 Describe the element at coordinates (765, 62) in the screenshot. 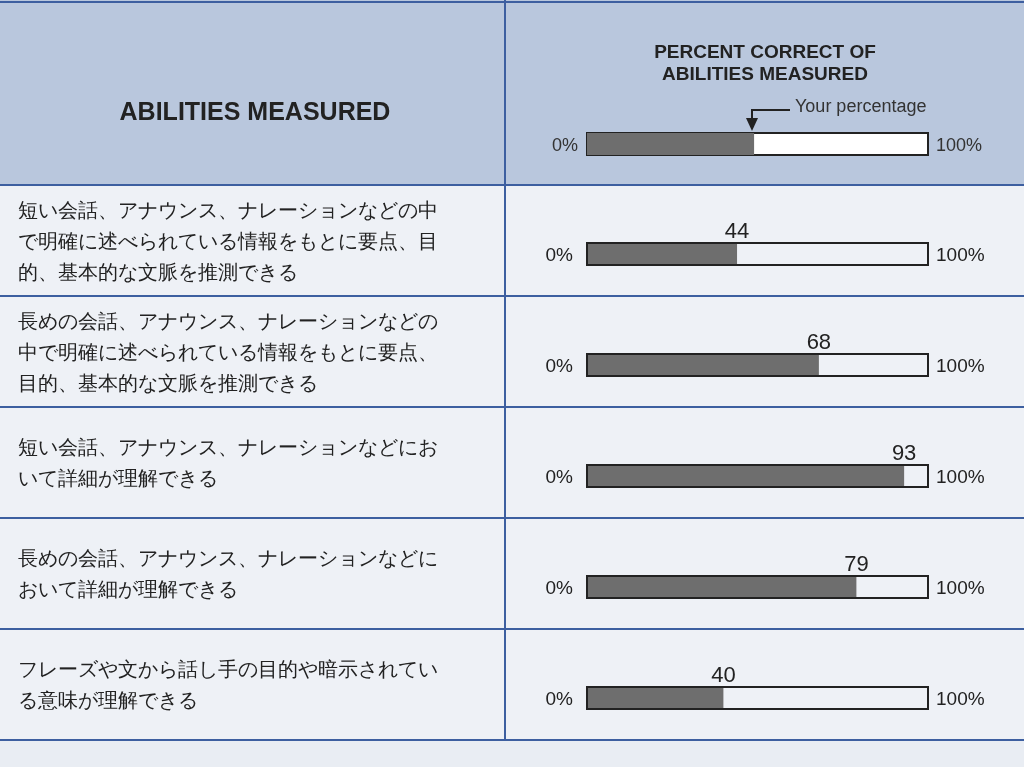

I see `chart-title: PERCENT CORRECT OF ABILITIES MEASURED` at that location.